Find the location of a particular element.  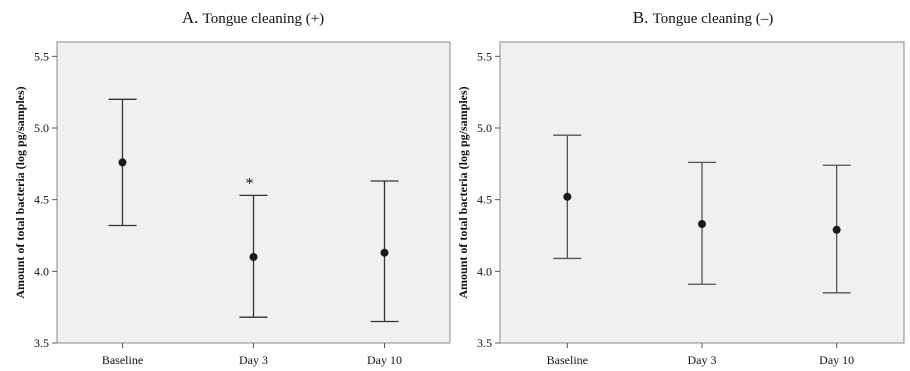

panel-a-x-tick-label: Day 10 is located at coordinates (384, 360).